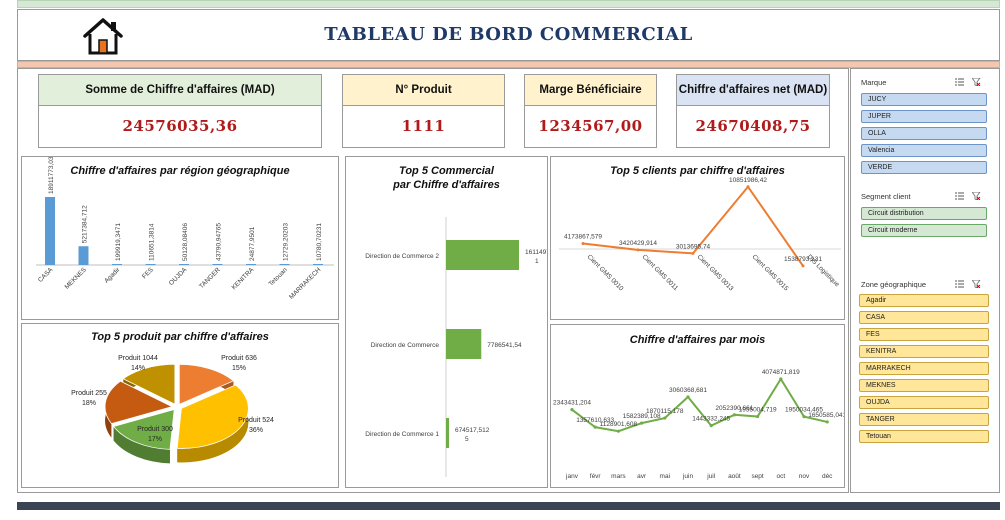  I want to click on slicer-item-juper: JUPER, so click(924, 116).